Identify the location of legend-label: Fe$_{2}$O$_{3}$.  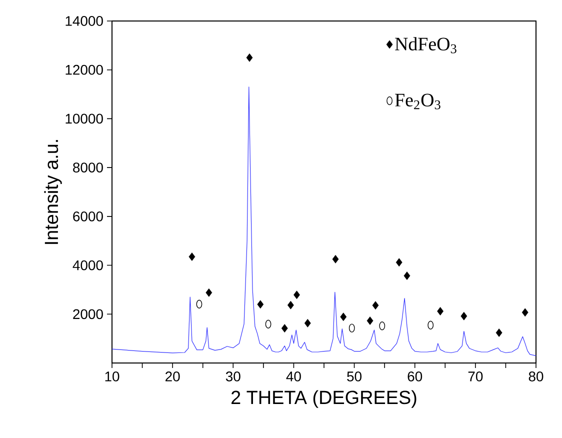
(417, 102).